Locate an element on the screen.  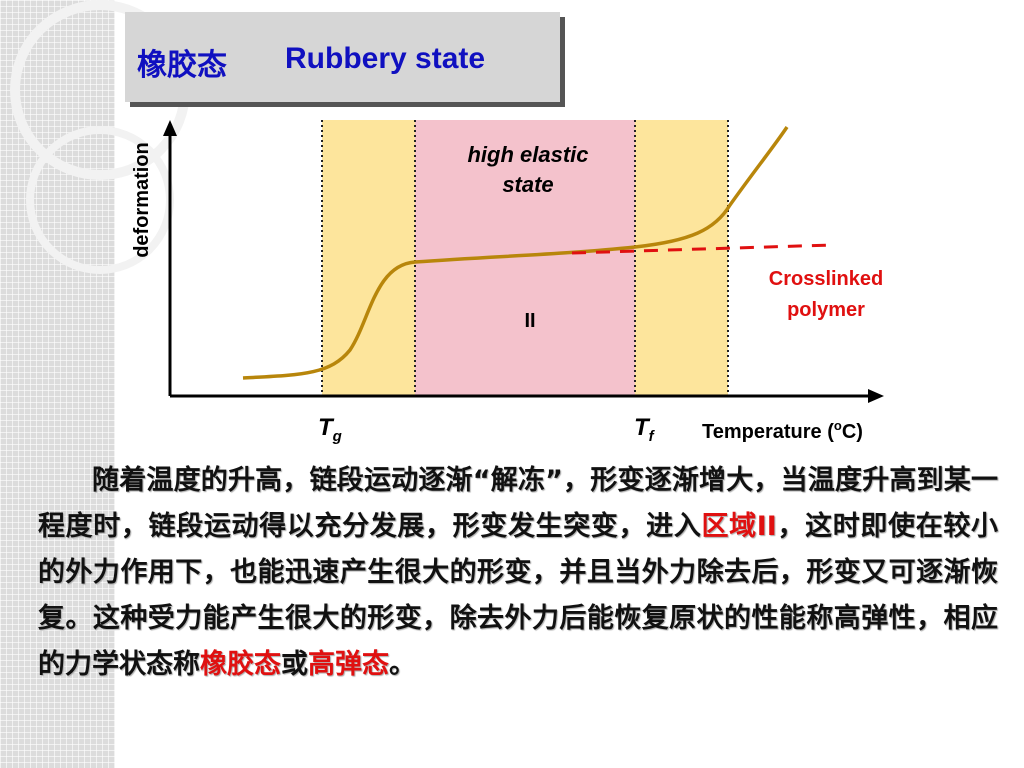
x-label-prefix: Temperature ( is located at coordinates (768, 432).